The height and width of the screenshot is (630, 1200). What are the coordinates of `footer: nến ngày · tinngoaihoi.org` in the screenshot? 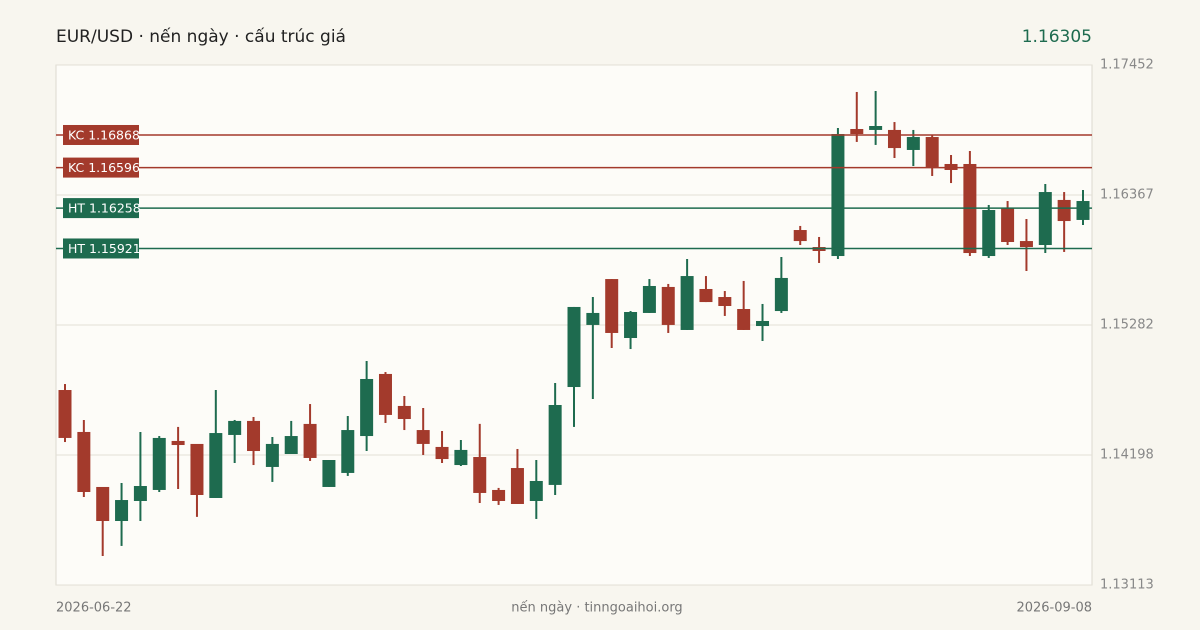 It's located at (596, 608).